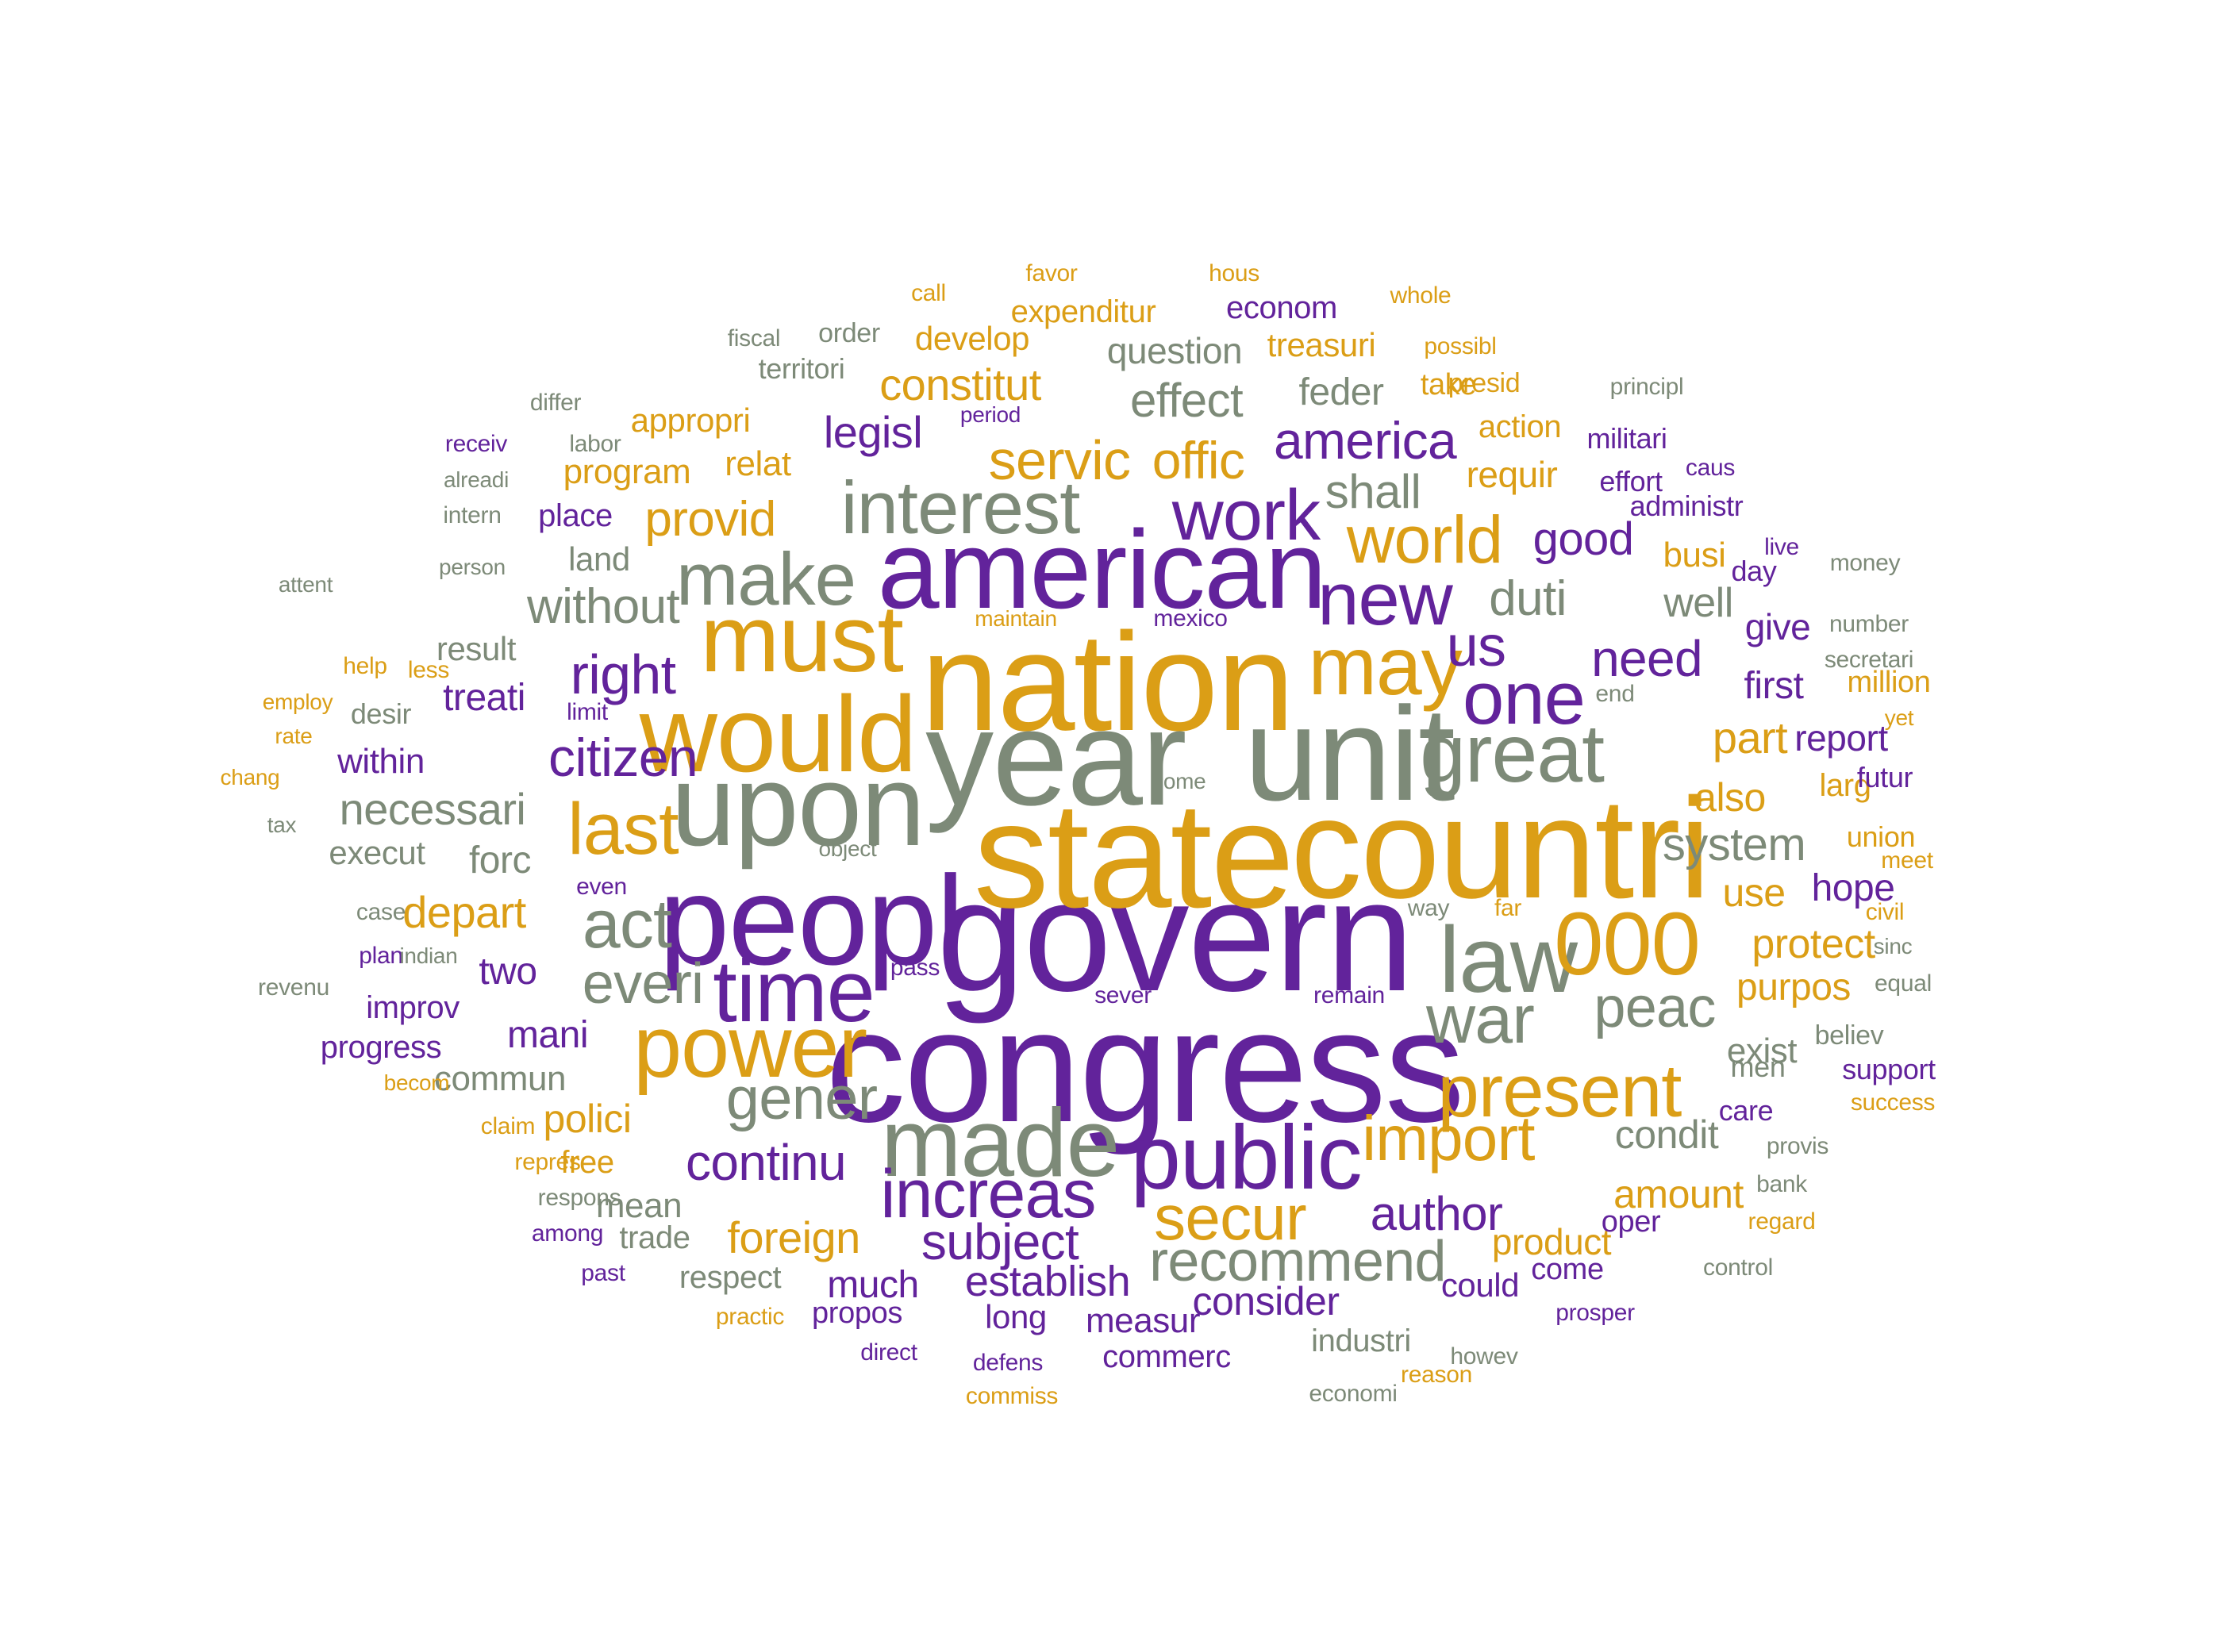 This screenshot has height=1652, width=2238. I want to click on word-take: take, so click(1448, 384).